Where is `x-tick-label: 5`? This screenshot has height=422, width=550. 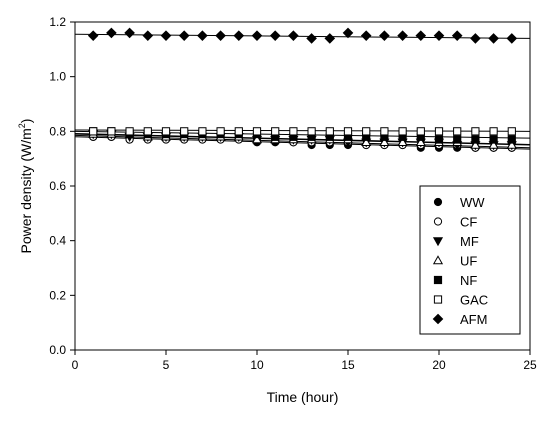
x-tick-label: 5 is located at coordinates (166, 365).